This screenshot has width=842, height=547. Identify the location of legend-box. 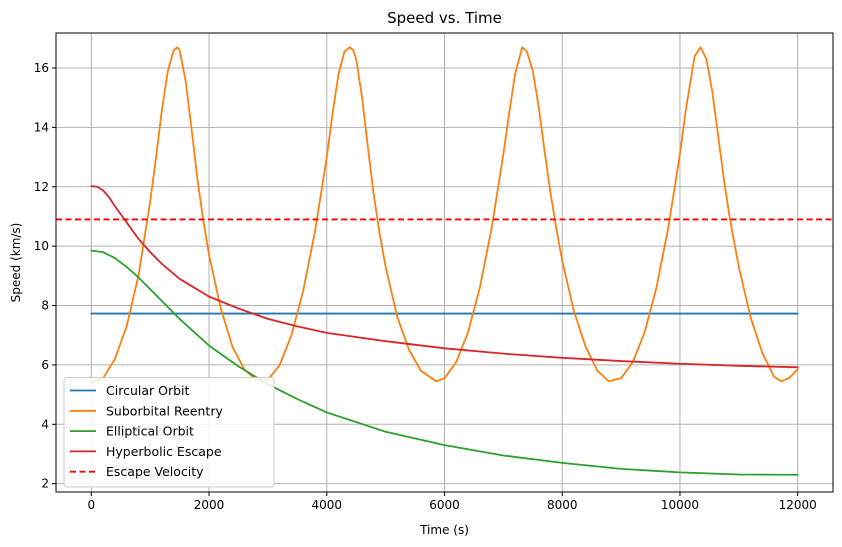
(169, 432).